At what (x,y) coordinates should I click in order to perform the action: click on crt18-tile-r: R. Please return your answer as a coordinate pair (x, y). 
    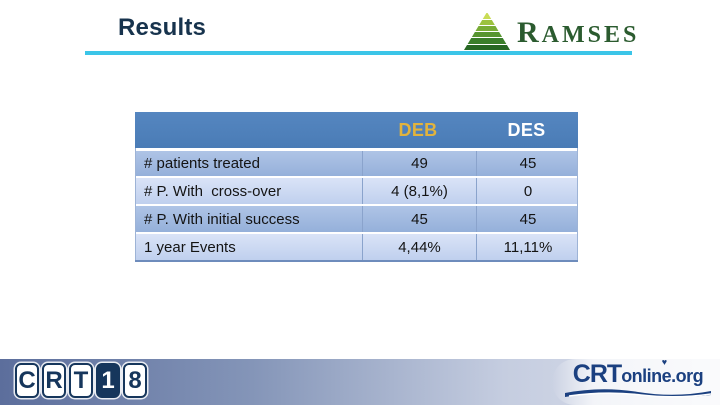
    Looking at the image, I should click on (54, 380).